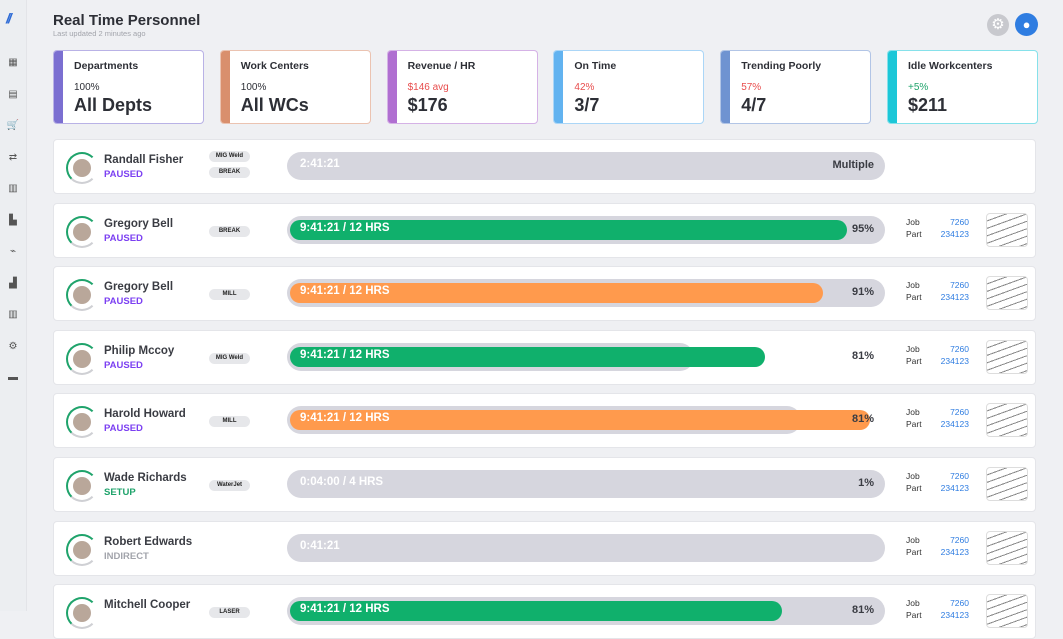 The image size is (1063, 639). What do you see at coordinates (462, 87) in the screenshot?
I see `kpi-card: Revenue / HR $146 avg $176` at bounding box center [462, 87].